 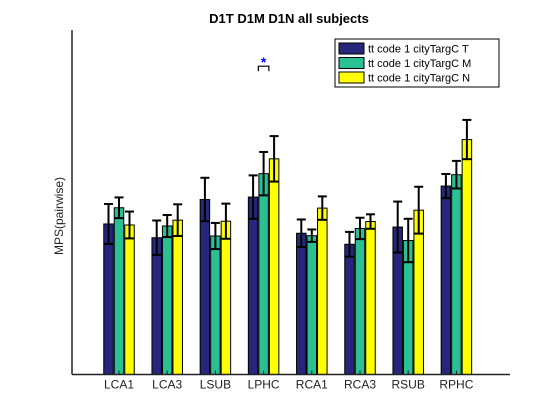 I want to click on legend-entry: tt code 1 cityTargC M, so click(x=419, y=64).